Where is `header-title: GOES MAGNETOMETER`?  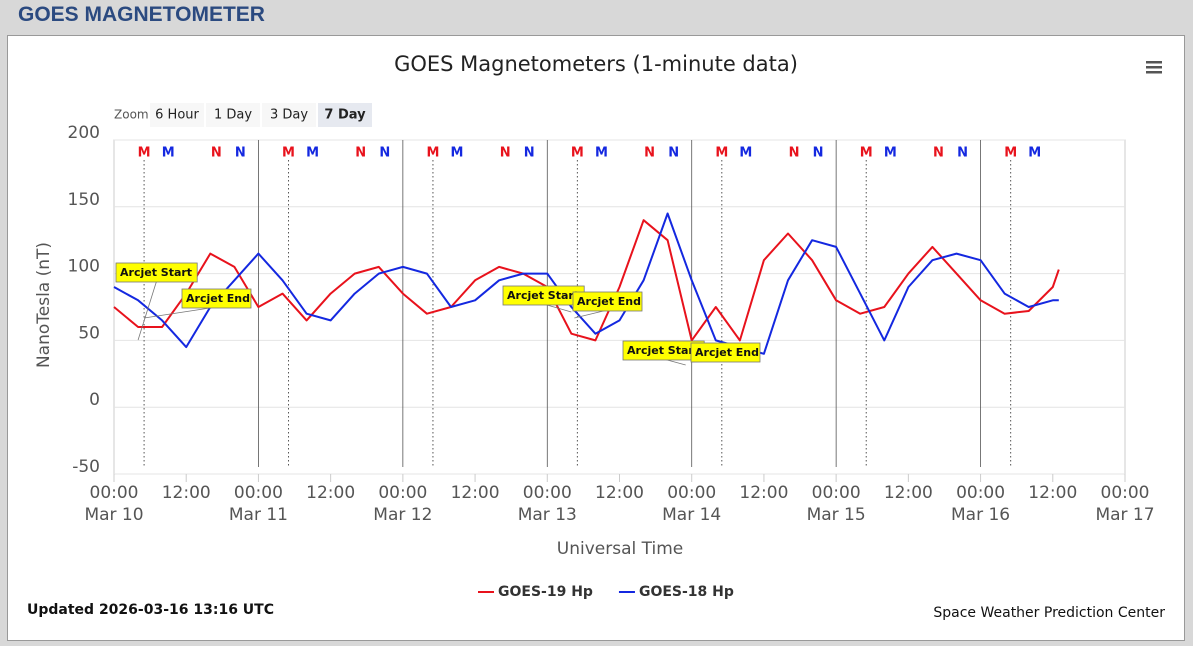
header-title: GOES MAGNETOMETER is located at coordinates (141, 14).